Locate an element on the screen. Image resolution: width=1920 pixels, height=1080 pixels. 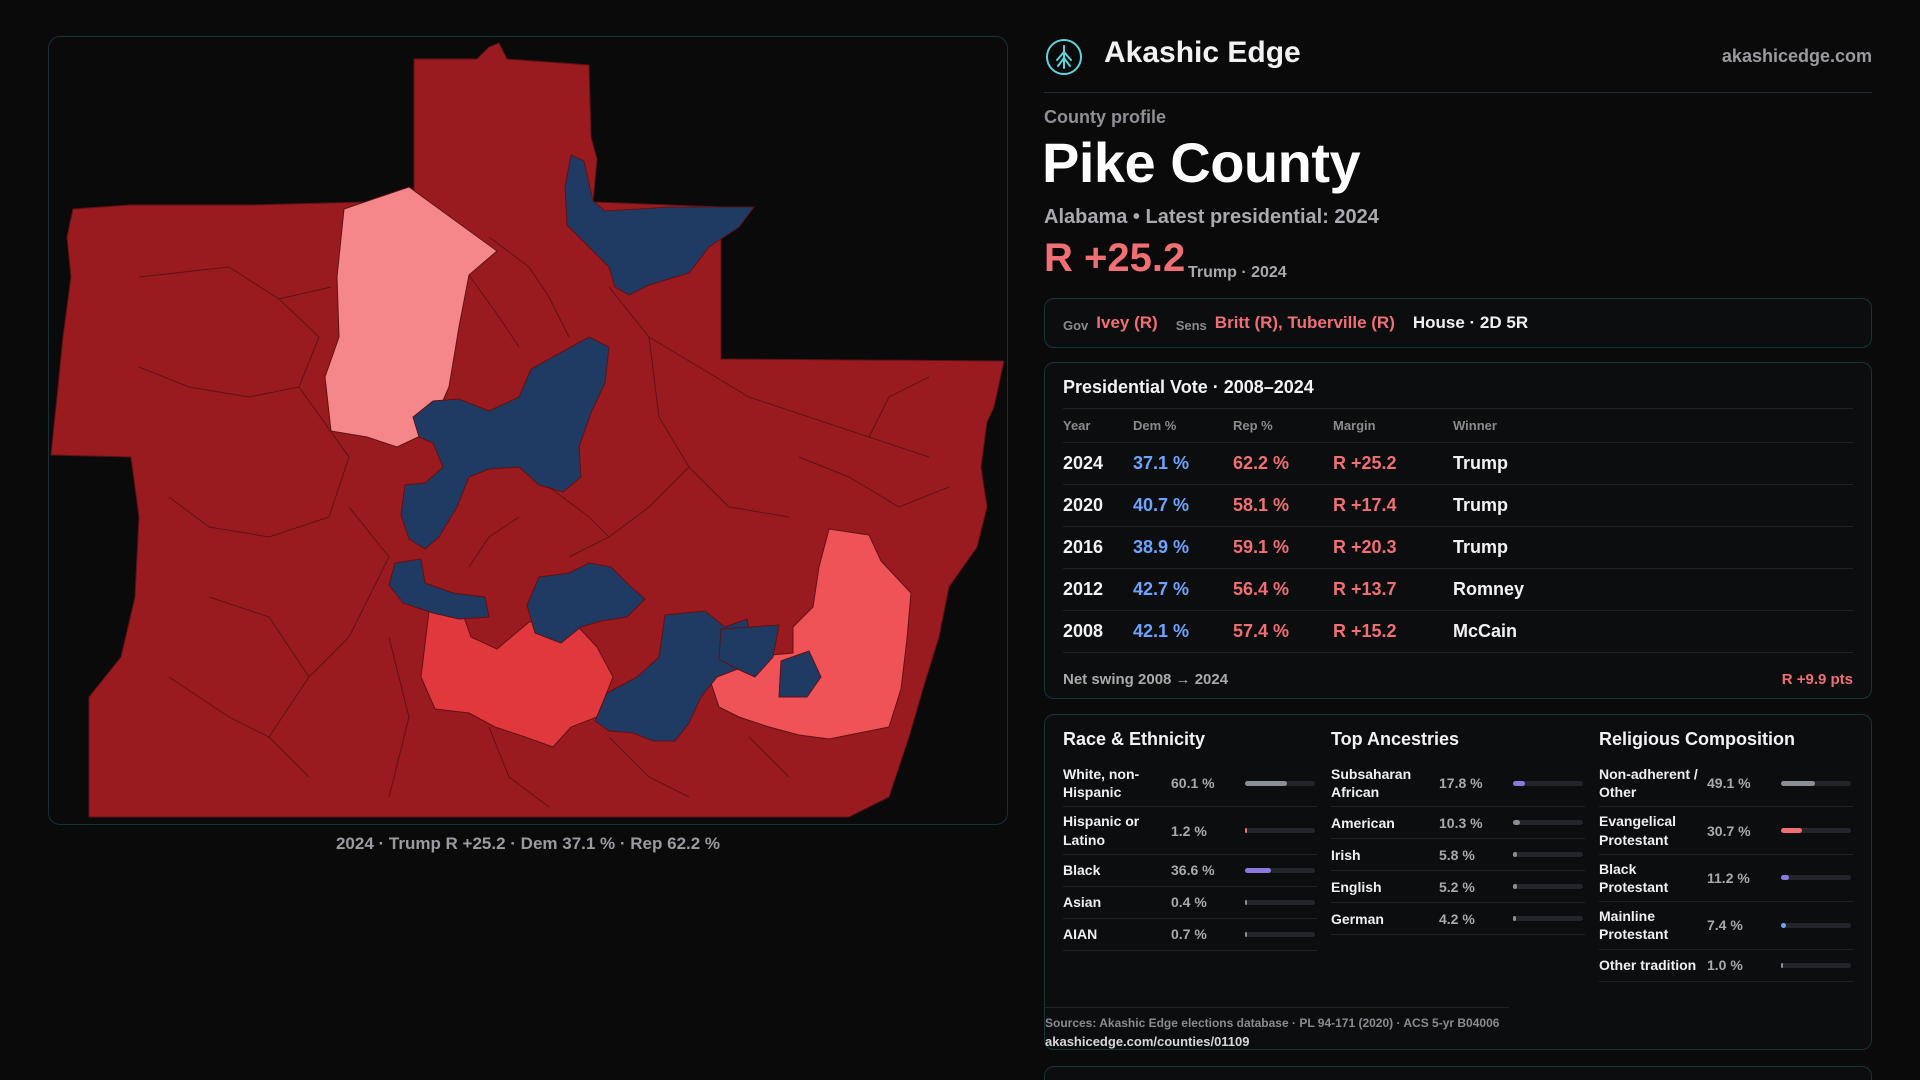
precinct-dem-far-east is located at coordinates (800, 674).